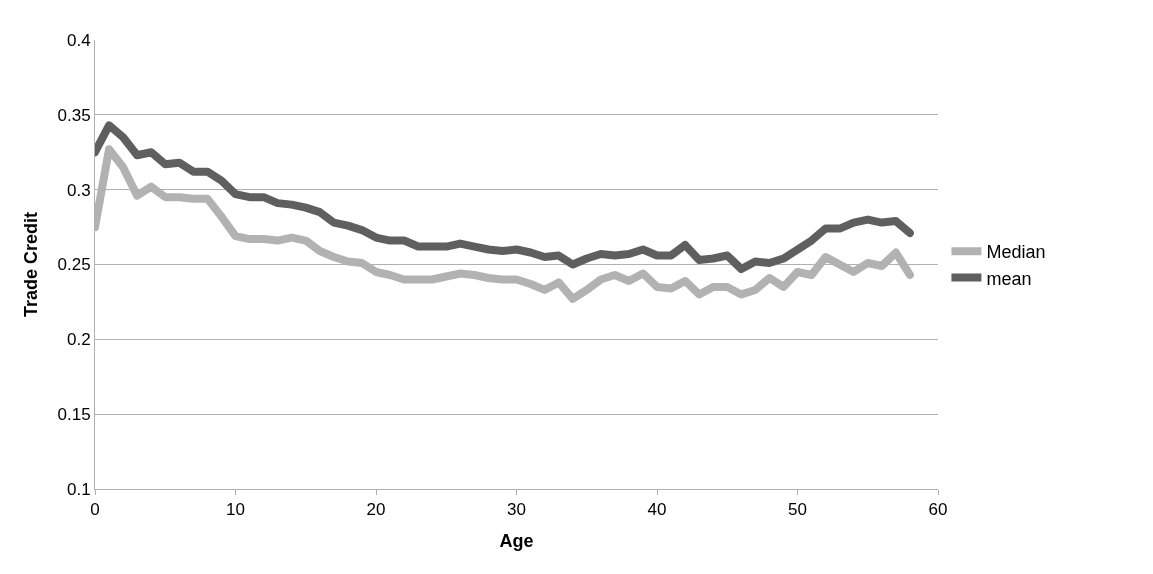 This screenshot has width=1153, height=574. Describe the element at coordinates (78, 340) in the screenshot. I see `y-tick-label: 0.2` at that location.